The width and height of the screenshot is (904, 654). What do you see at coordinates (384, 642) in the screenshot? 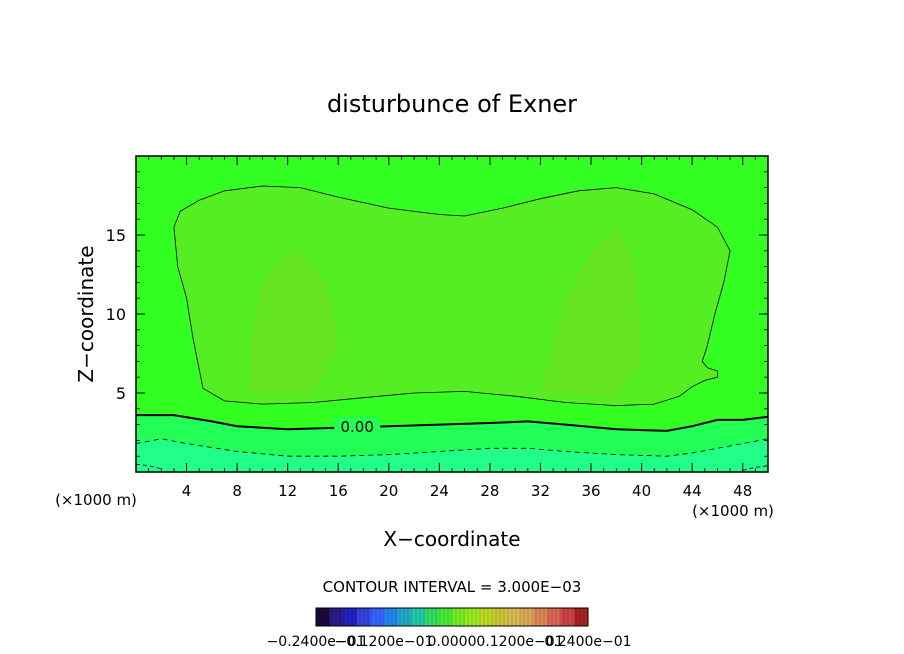
I see `colorbar-tick-label: −0.1200e−01` at bounding box center [384, 642].